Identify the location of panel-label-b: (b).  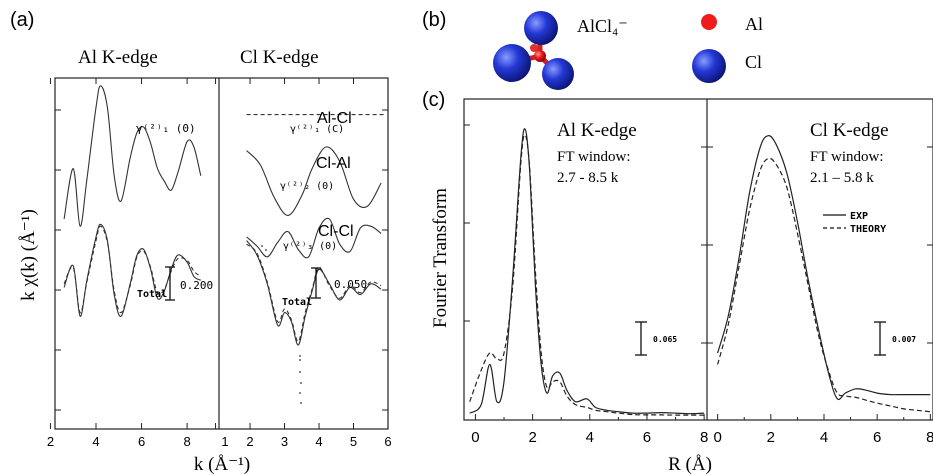
(434, 20).